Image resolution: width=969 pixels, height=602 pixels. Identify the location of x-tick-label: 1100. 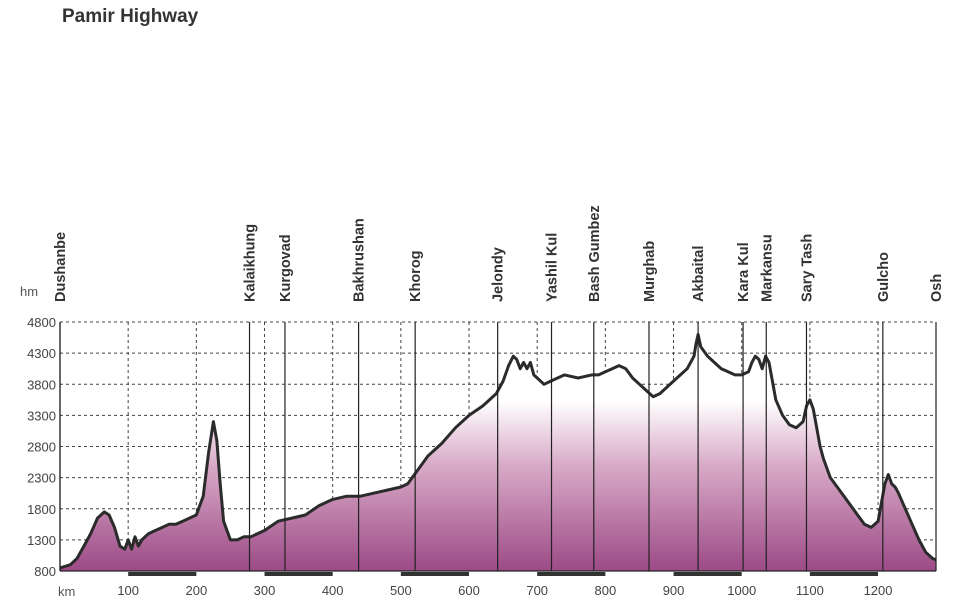
(810, 590).